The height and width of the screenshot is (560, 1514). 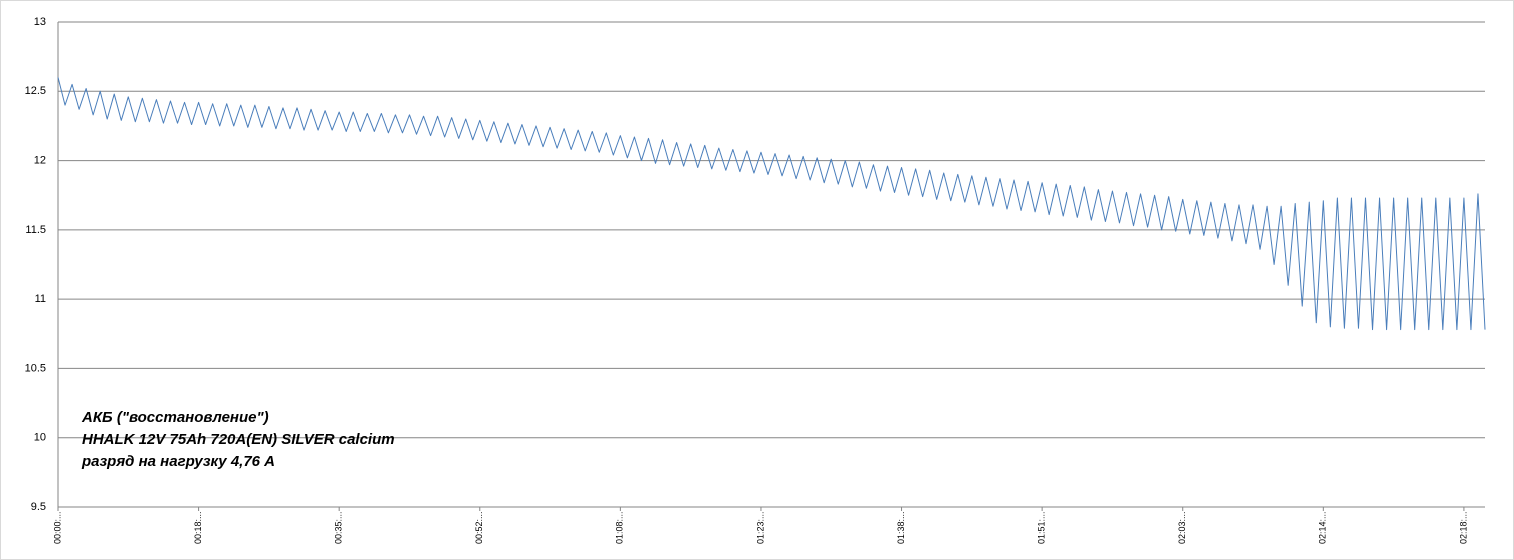 I want to click on y-tick-label: 11.5, so click(x=35, y=230).